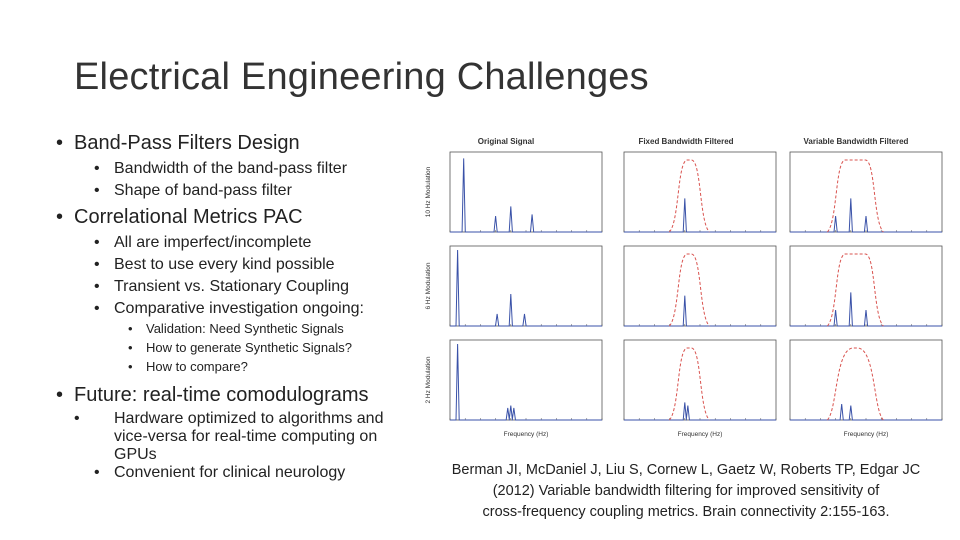 This screenshot has height=540, width=960. What do you see at coordinates (179, 217) in the screenshot?
I see `bullet-pac: • Correlational Metrics PAC` at bounding box center [179, 217].